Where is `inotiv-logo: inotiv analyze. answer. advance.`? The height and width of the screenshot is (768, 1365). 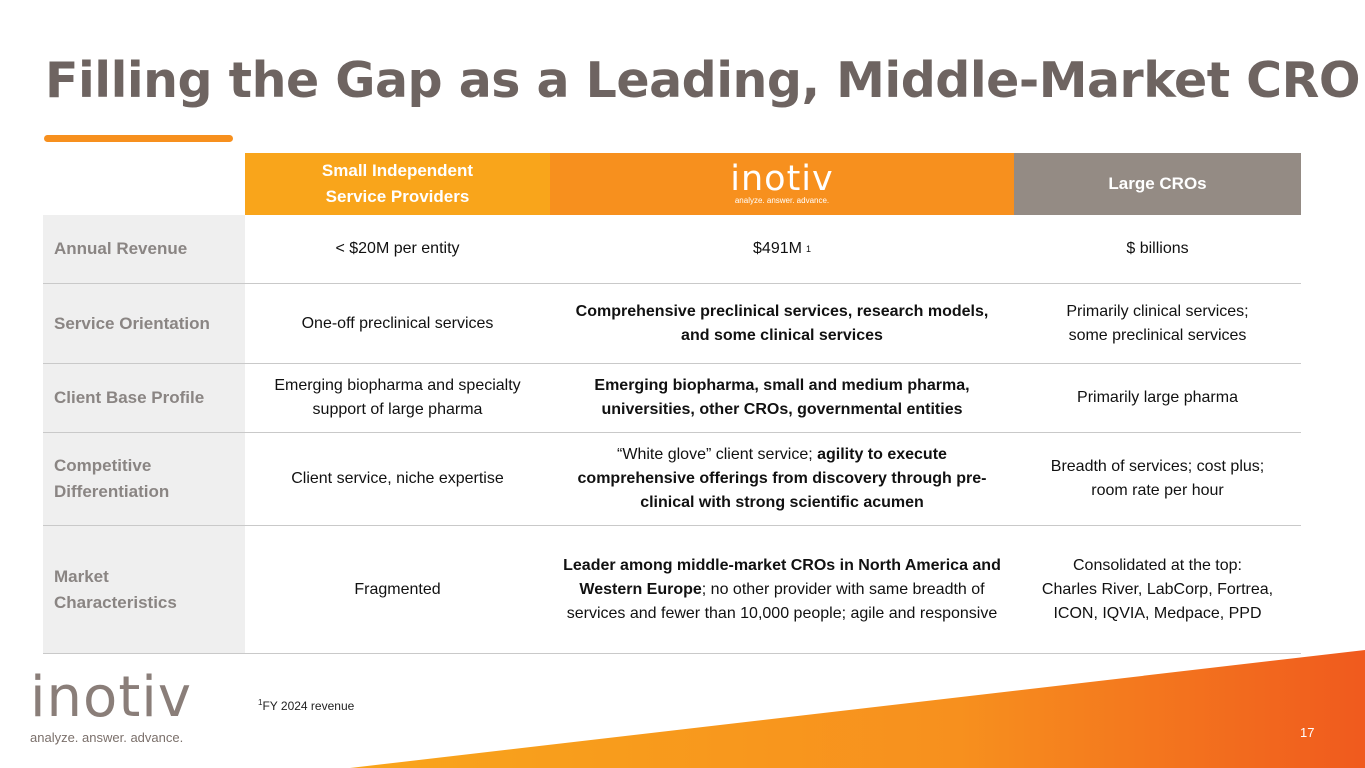
inotiv-logo: inotiv analyze. answer. advance. is located at coordinates (111, 705).